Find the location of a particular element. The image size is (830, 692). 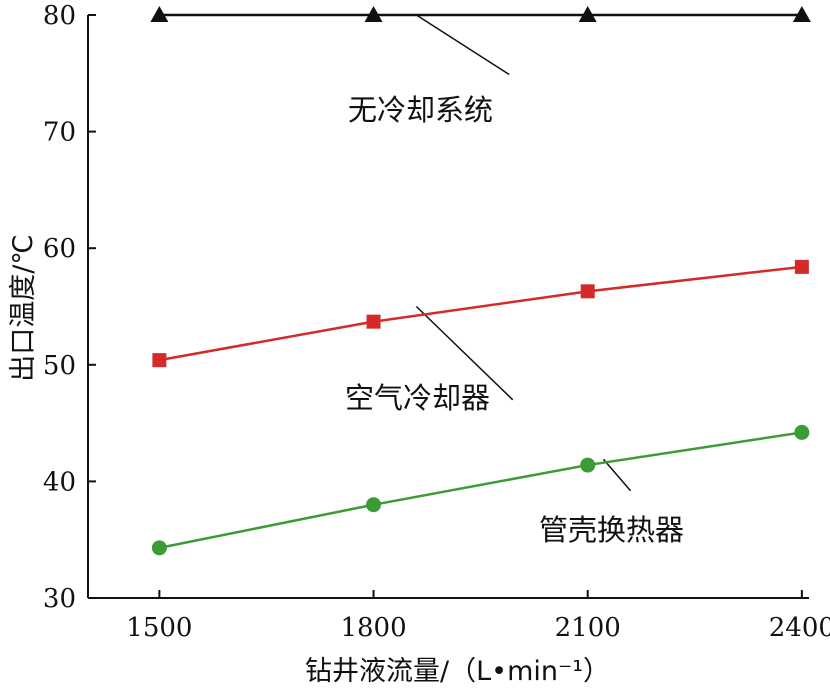

annotation-air-cooler: 空气冷却器 is located at coordinates (417, 398).